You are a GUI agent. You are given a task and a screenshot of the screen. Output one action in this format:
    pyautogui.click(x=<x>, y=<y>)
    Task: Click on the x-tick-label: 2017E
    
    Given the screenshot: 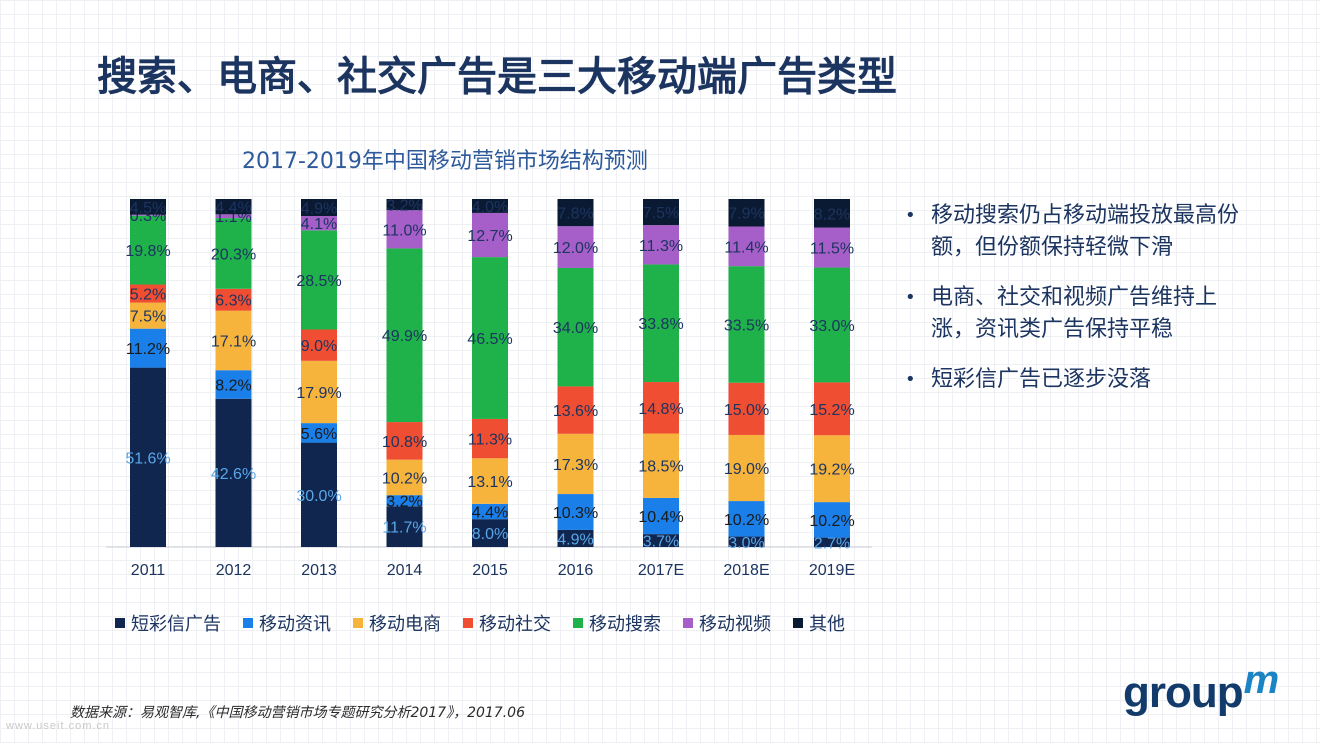 What is the action you would take?
    pyautogui.click(x=661, y=570)
    